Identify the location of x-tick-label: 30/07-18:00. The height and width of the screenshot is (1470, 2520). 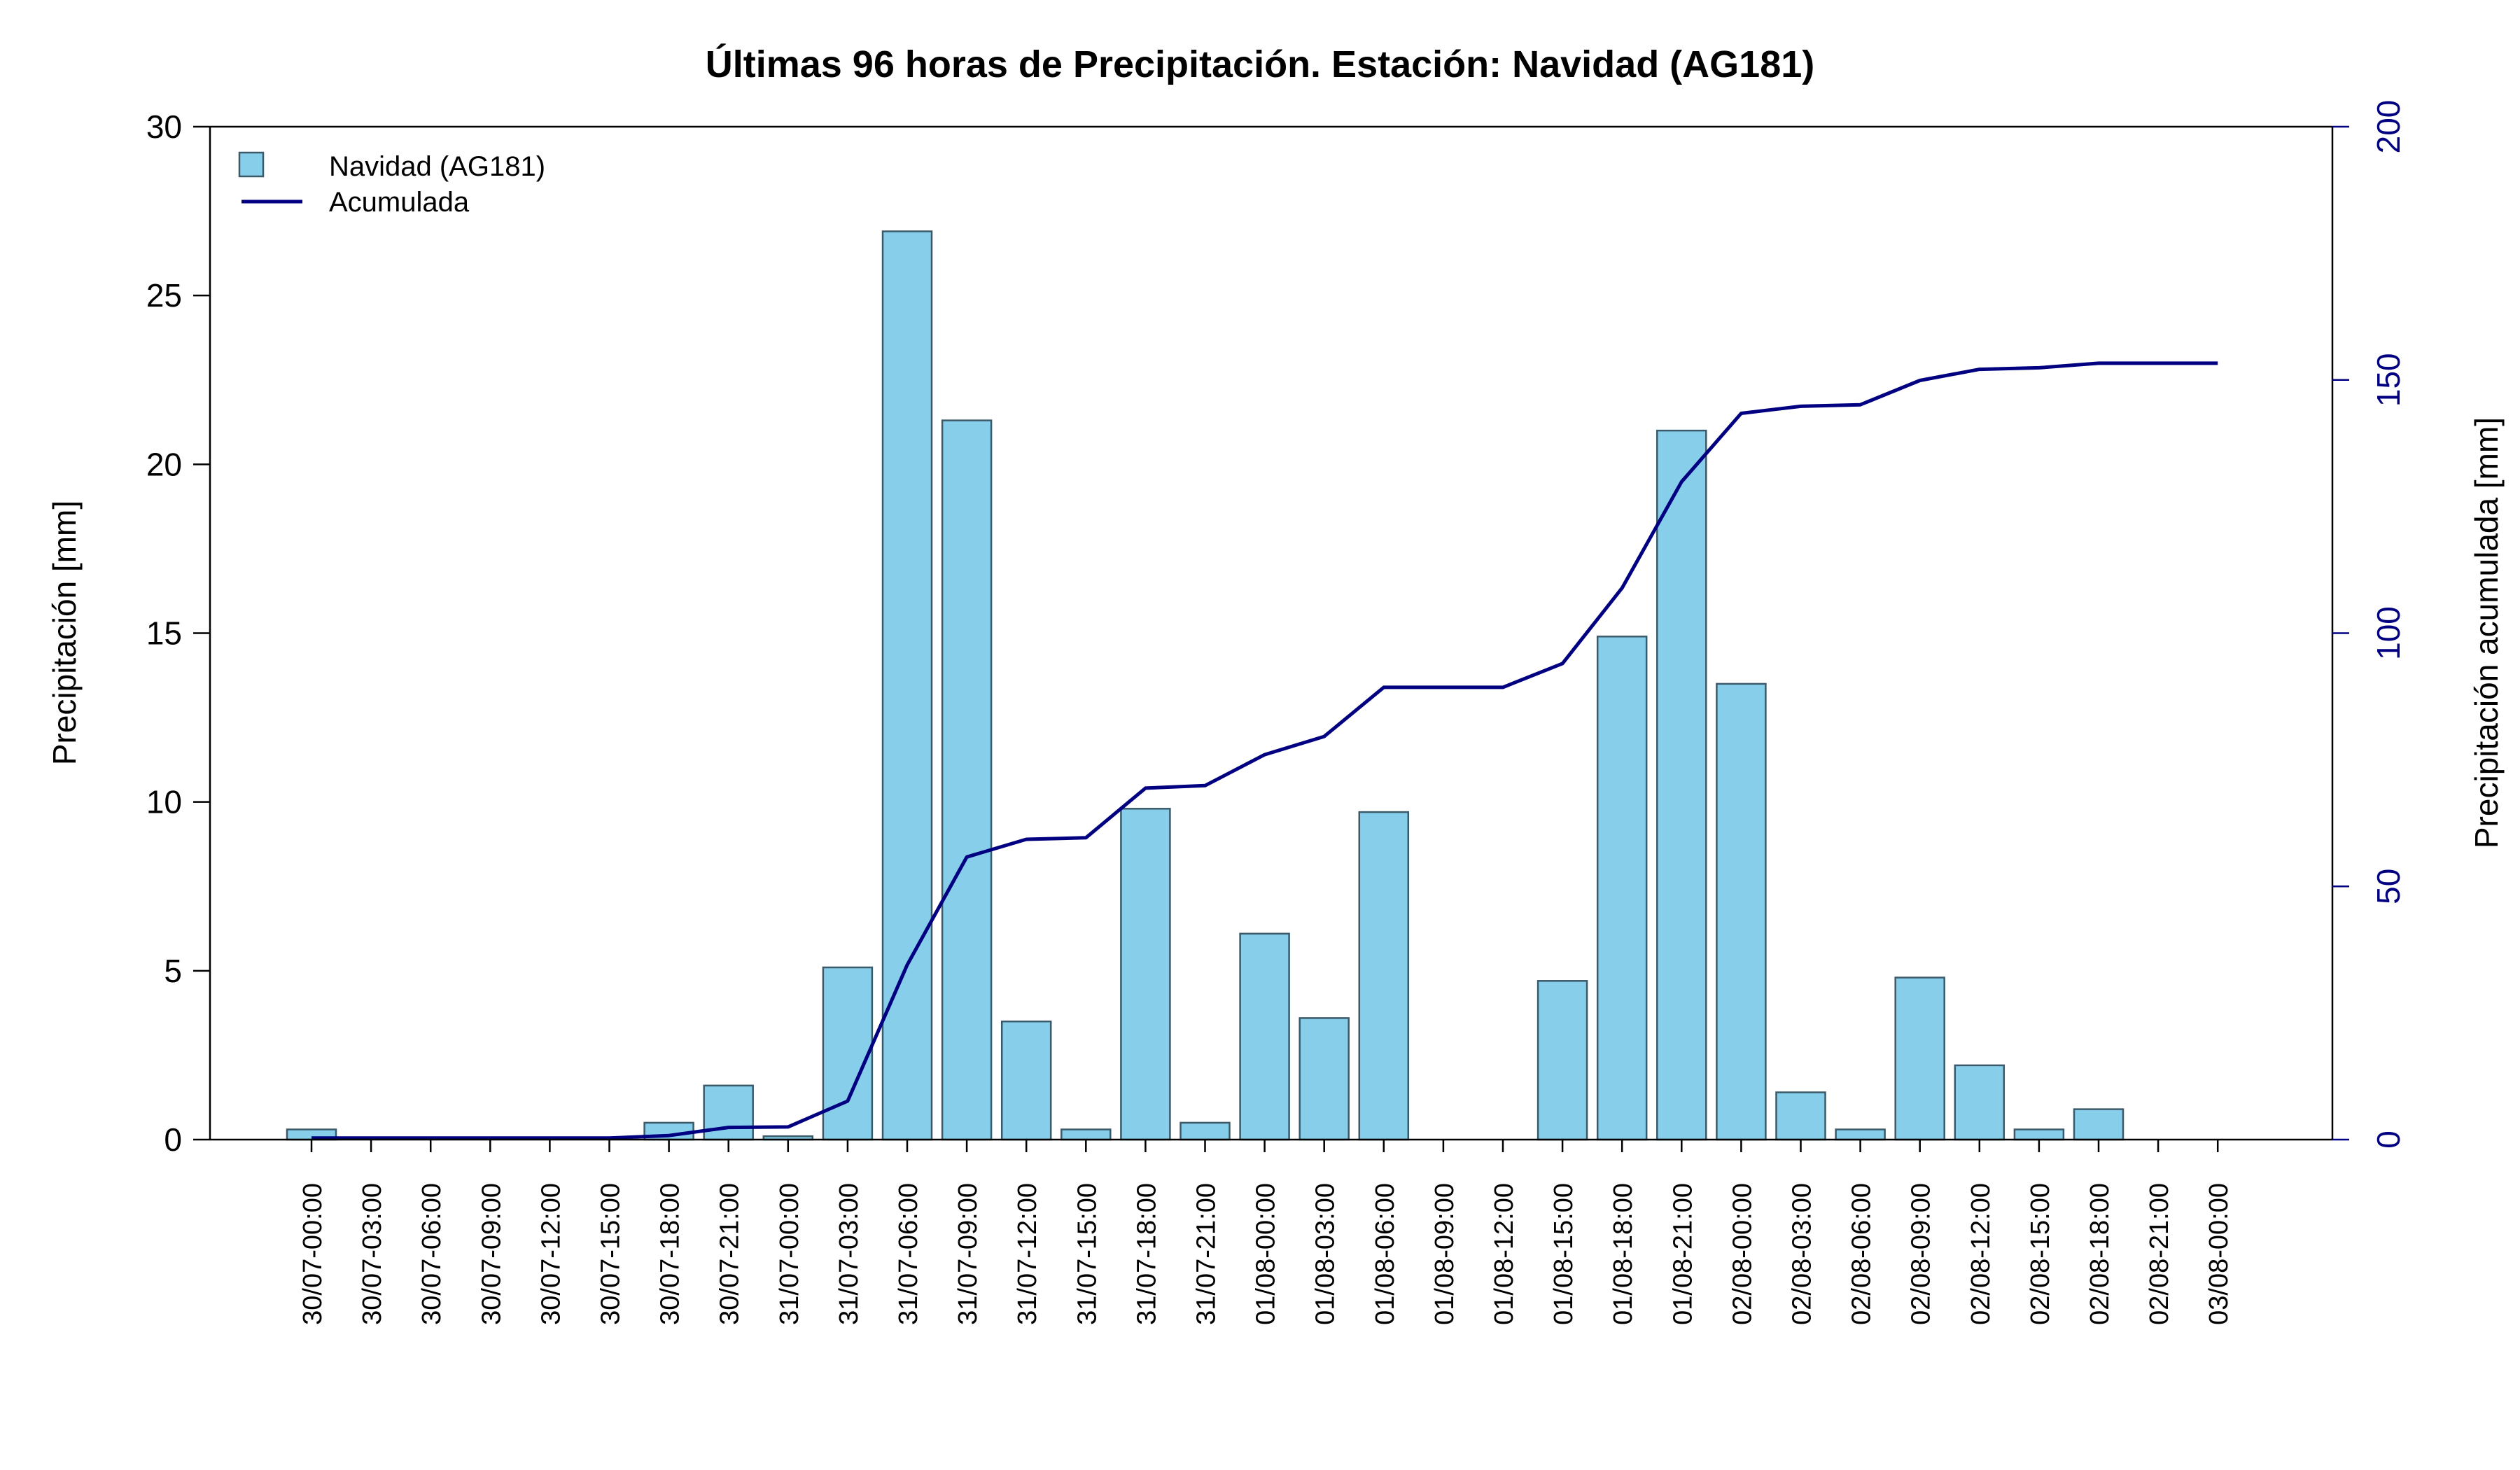
(670, 1254).